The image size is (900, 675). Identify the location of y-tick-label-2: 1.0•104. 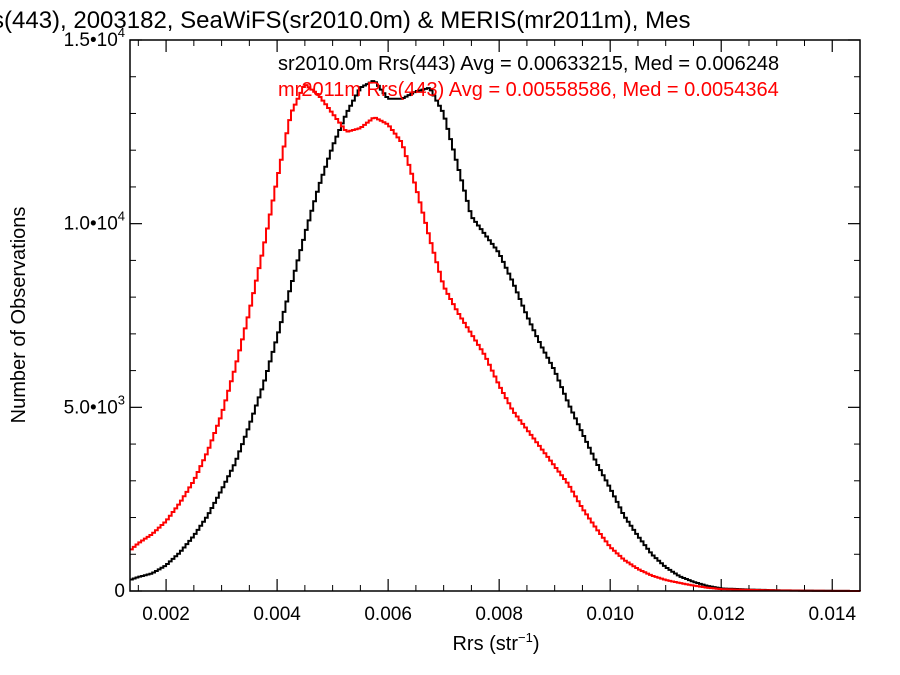
(94, 222).